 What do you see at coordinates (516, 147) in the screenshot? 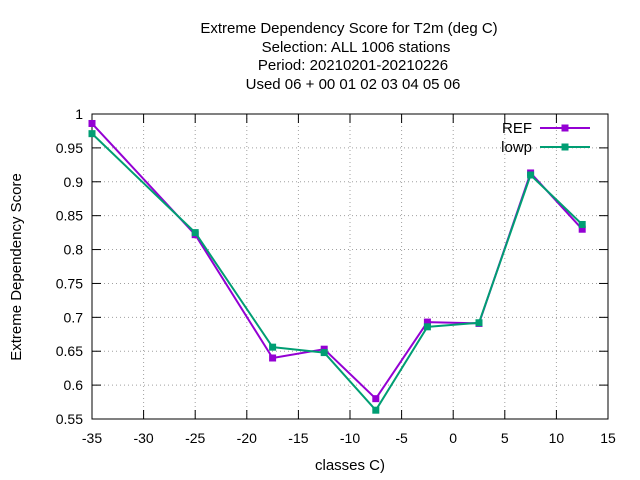
I see `legend-label-lowp: lowp` at bounding box center [516, 147].